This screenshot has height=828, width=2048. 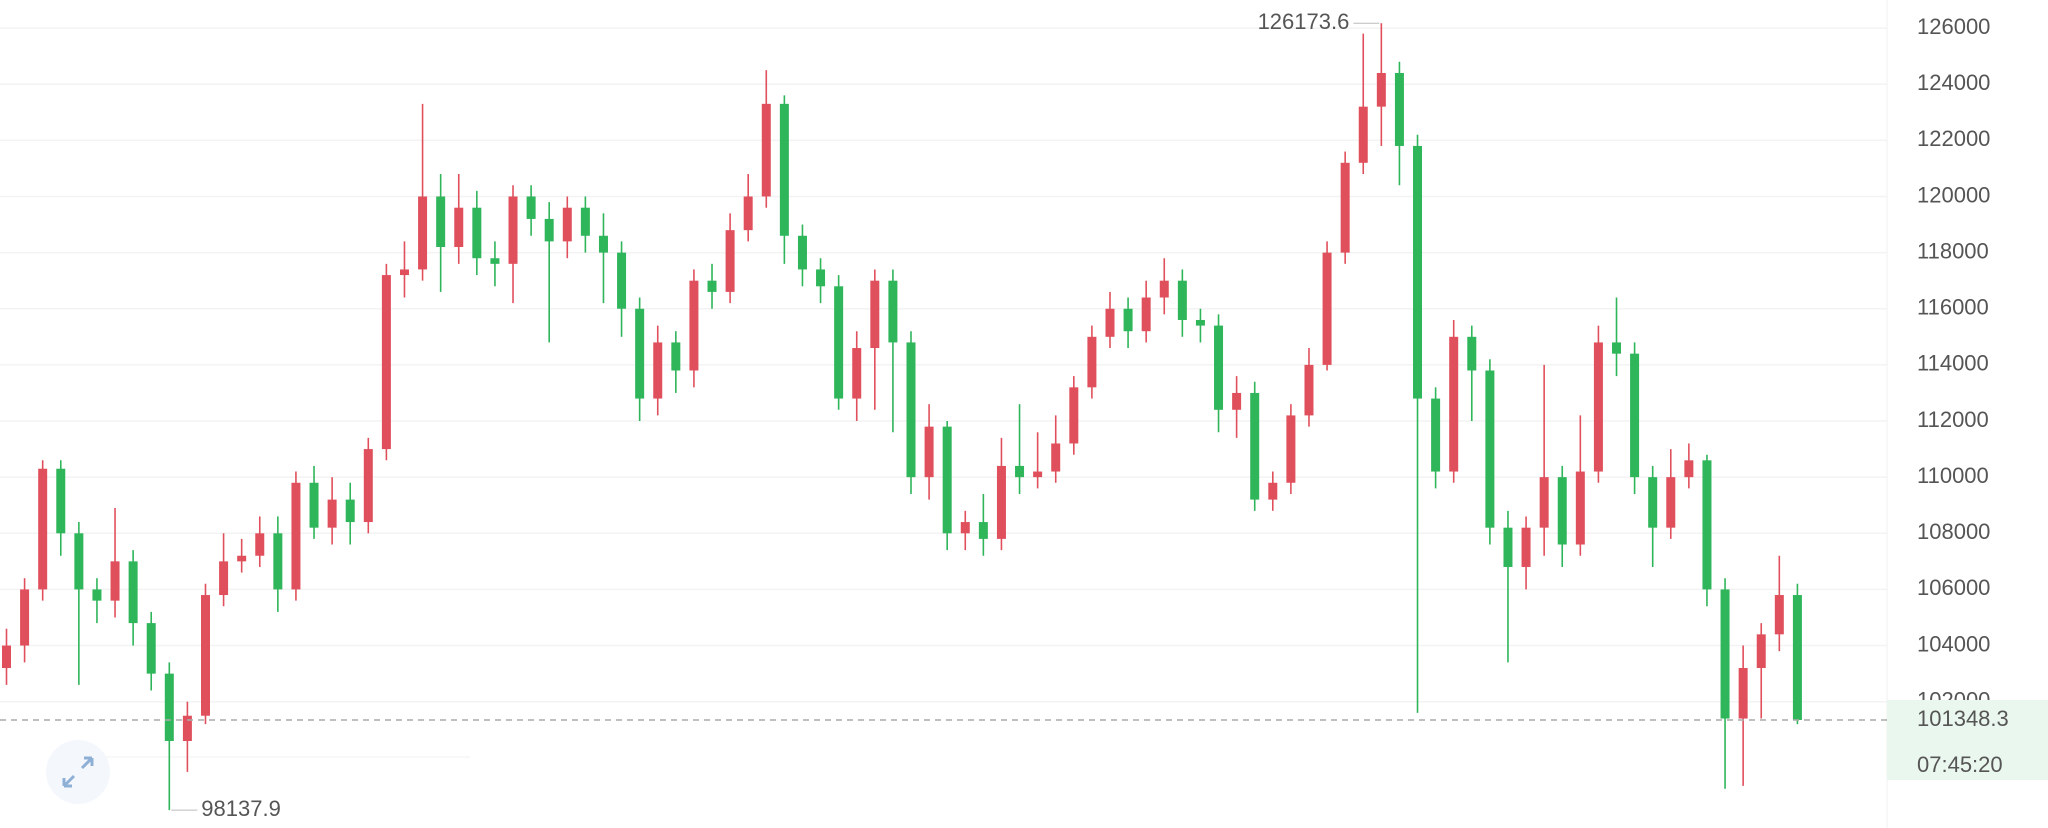 What do you see at coordinates (1953, 82) in the screenshot?
I see `y-tick-label: 124000` at bounding box center [1953, 82].